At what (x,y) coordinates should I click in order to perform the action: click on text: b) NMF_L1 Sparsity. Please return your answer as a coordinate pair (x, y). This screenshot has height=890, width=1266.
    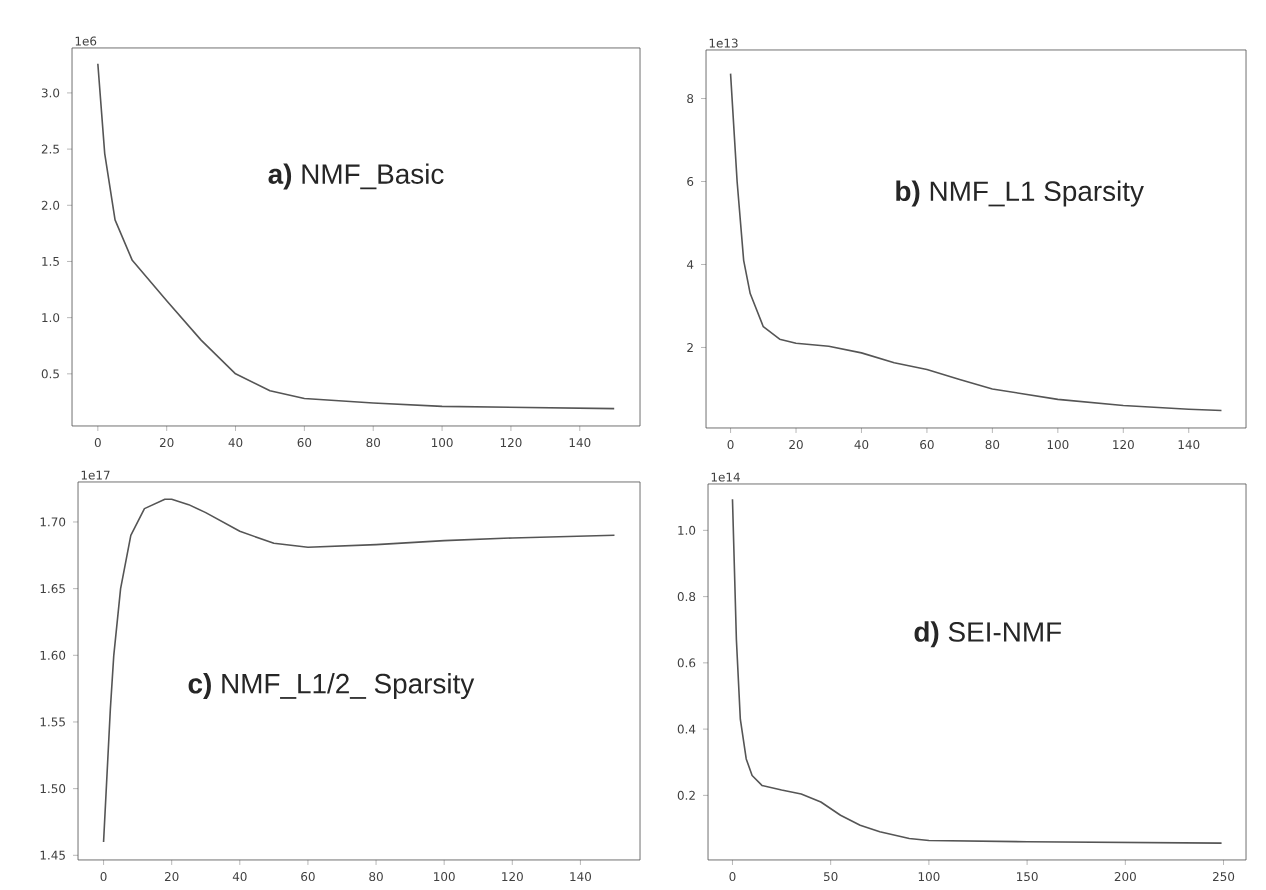
    Looking at the image, I should click on (1020, 193).